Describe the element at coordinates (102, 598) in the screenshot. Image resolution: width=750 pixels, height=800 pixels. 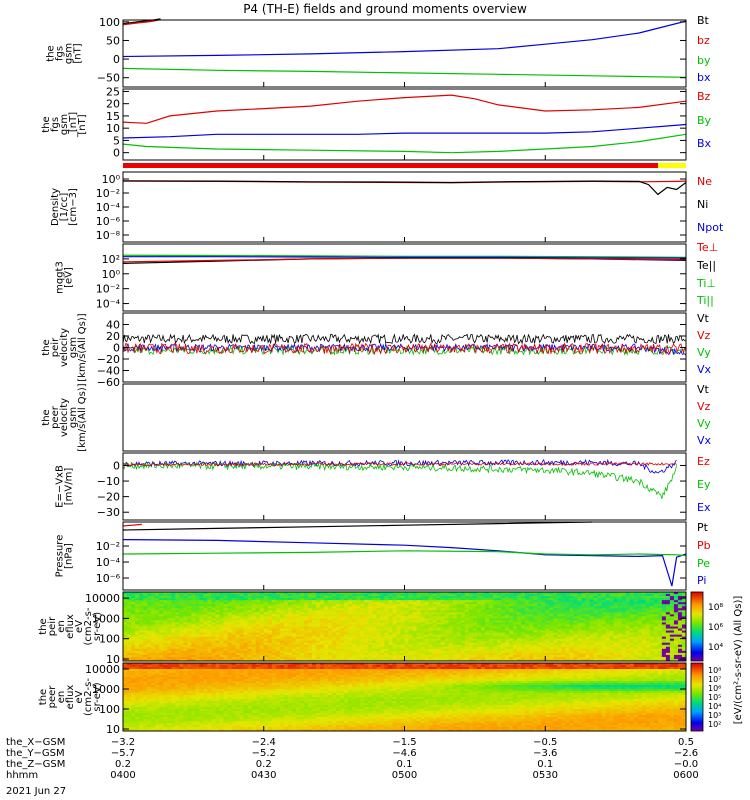
I see `y-tick-label: 10000` at that location.